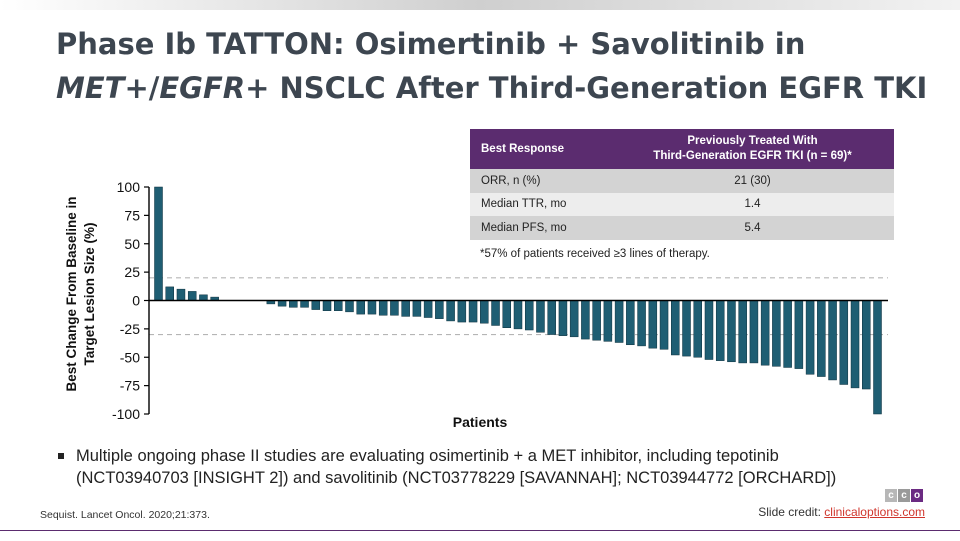 Image resolution: width=960 pixels, height=541 pixels. I want to click on table-row-pfs: Median PFS, mo 5.4, so click(682, 228).